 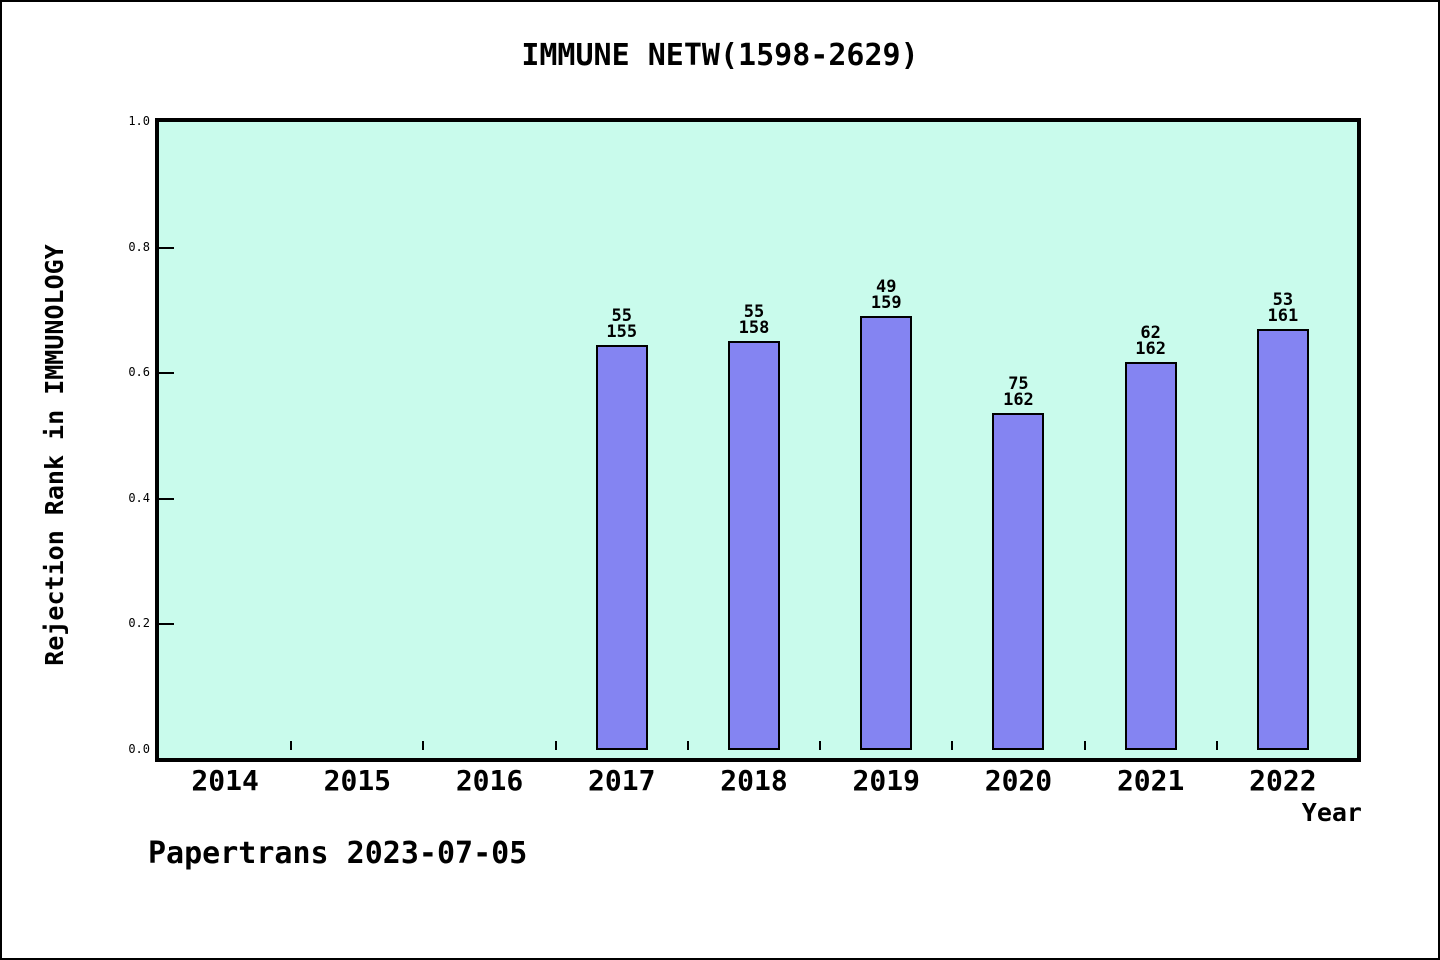 What do you see at coordinates (754, 328) in the screenshot?
I see `bar-label-denominator: 158` at bounding box center [754, 328].